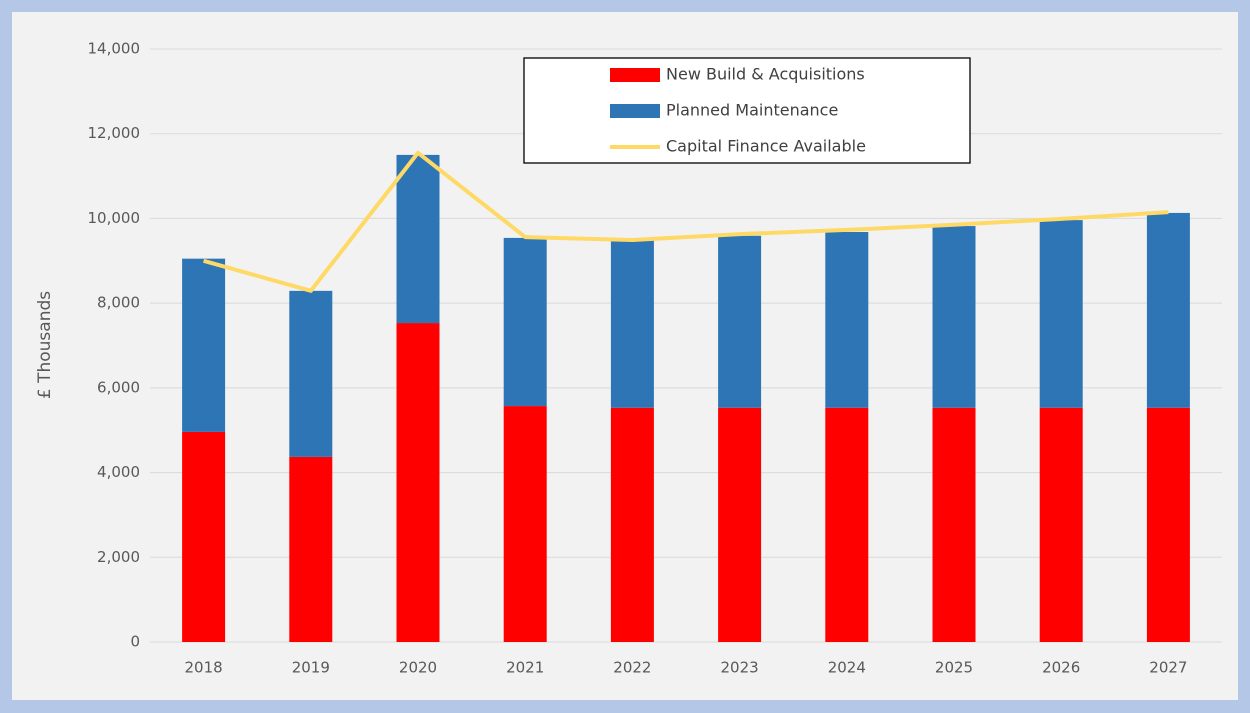  Describe the element at coordinates (118, 303) in the screenshot. I see `y-tick-label: 8,000` at that location.